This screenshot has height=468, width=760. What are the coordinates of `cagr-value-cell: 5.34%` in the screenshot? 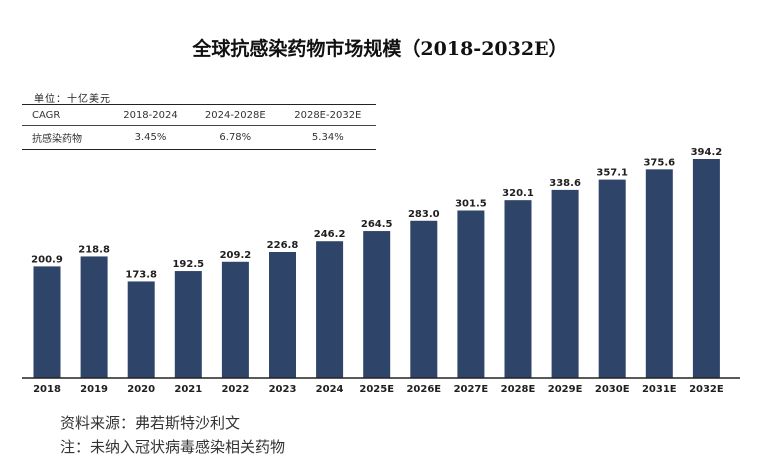 It's located at (327, 137).